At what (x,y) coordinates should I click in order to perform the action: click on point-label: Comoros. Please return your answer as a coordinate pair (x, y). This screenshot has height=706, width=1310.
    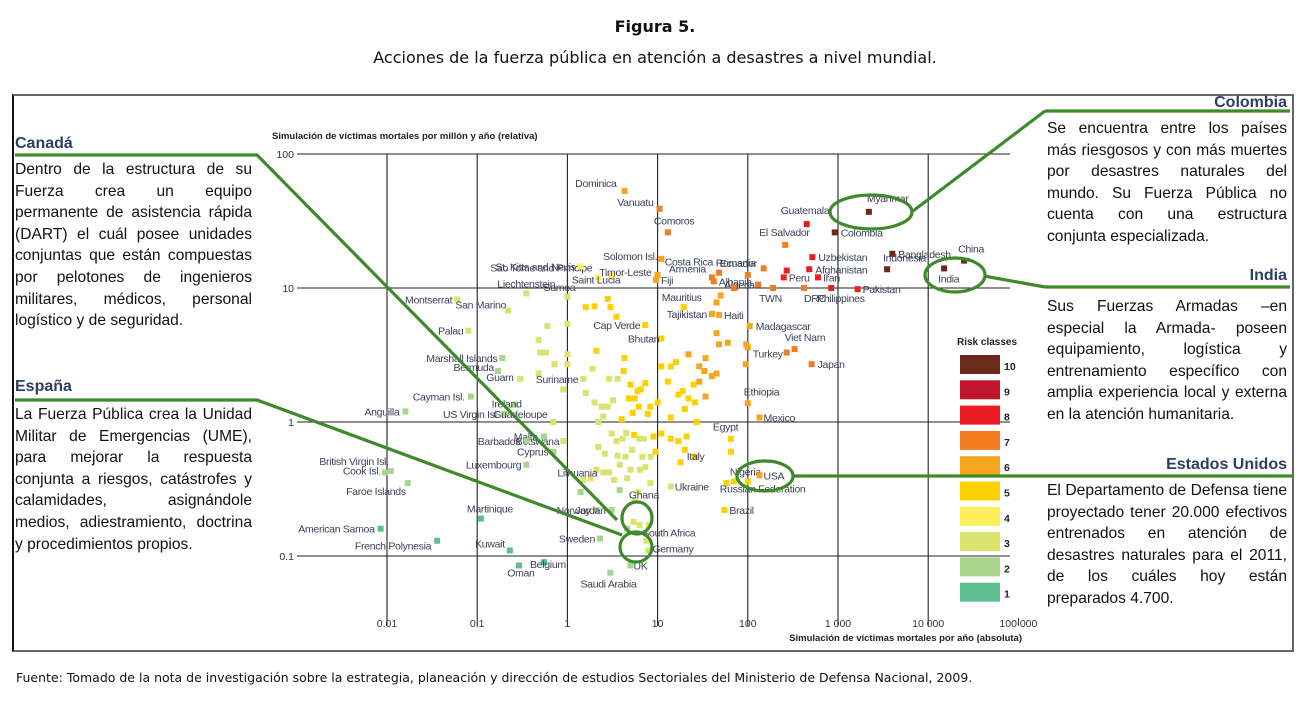
    Looking at the image, I should click on (674, 221).